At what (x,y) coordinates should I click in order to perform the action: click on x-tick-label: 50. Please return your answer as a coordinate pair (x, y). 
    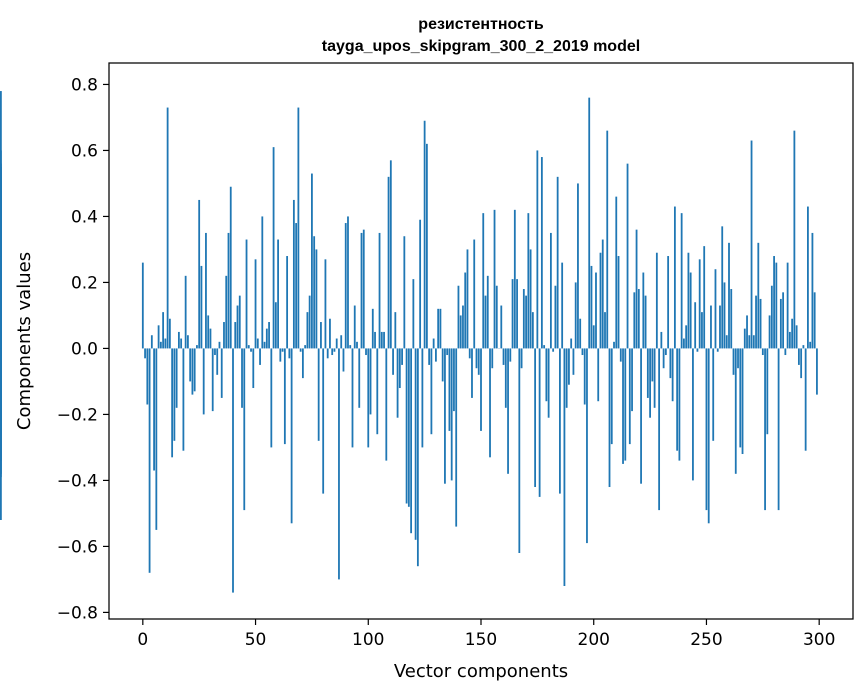
    Looking at the image, I should click on (256, 640).